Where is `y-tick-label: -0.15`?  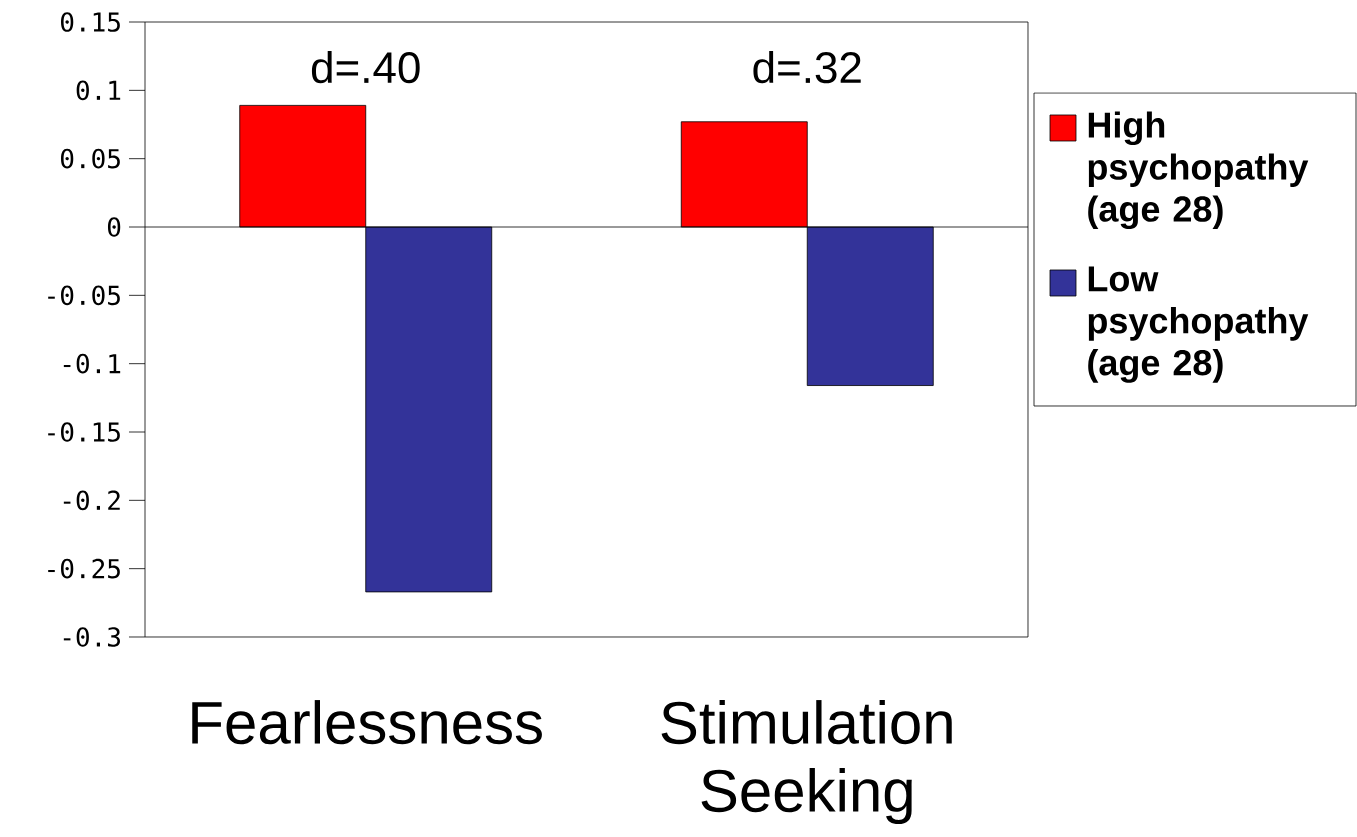 y-tick-label: -0.15 is located at coordinates (84, 432).